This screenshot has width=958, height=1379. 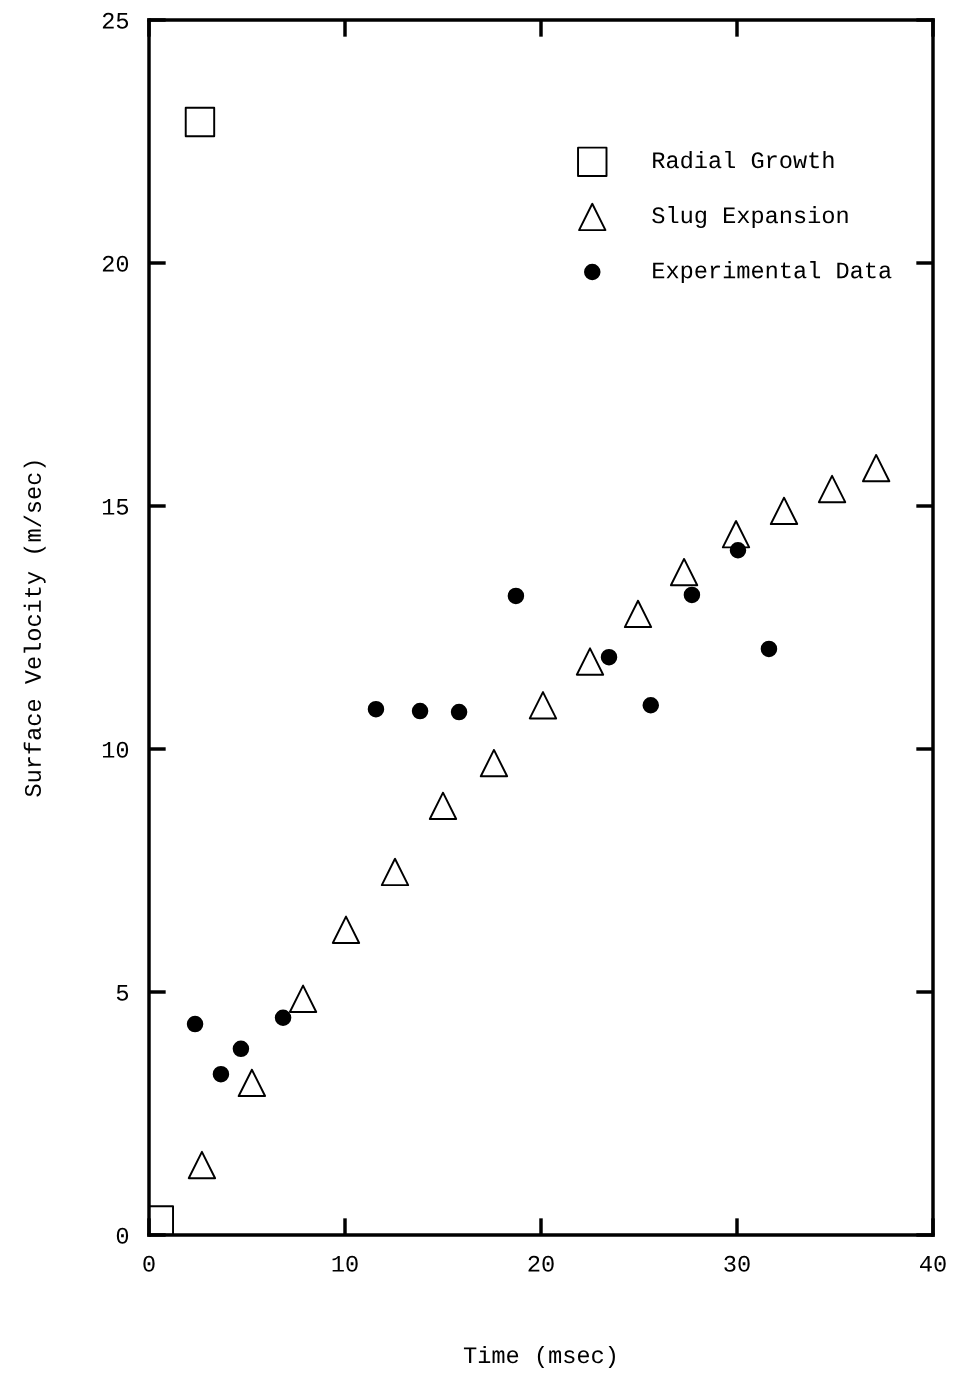 I want to click on y-tick-label: 5, so click(x=122, y=993).